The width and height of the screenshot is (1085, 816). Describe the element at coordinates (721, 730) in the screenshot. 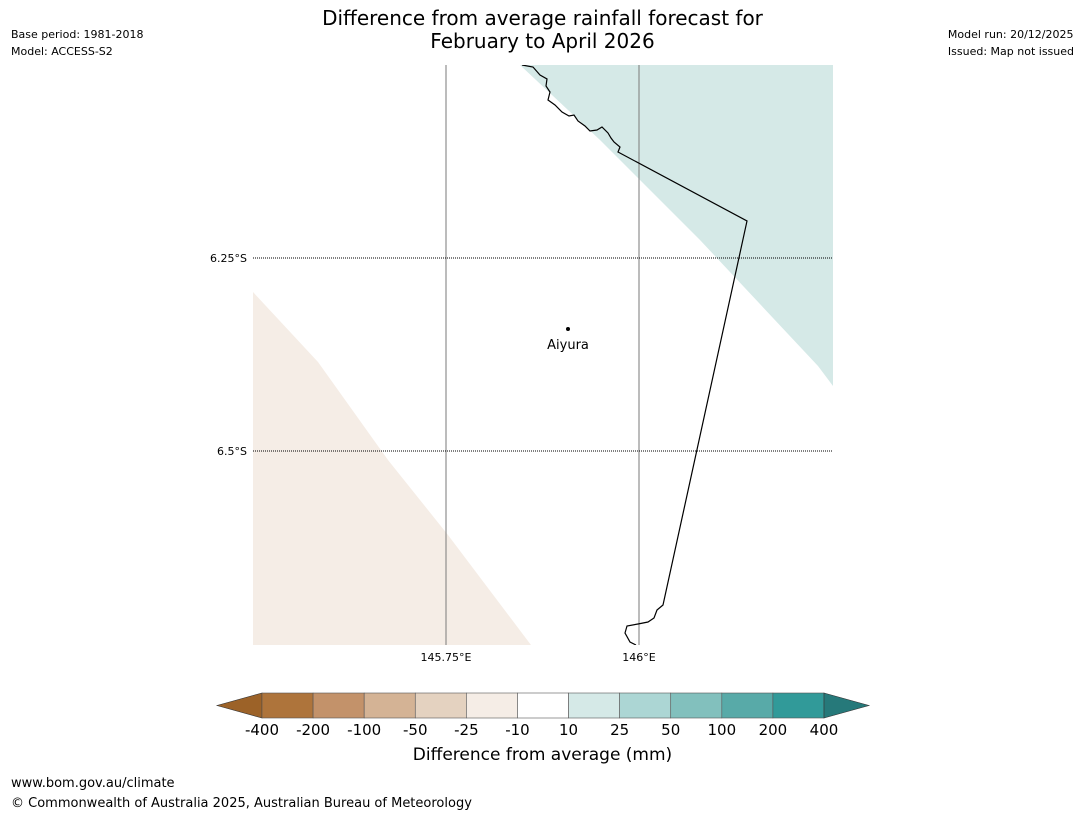

I see `colorbar-tick-label: 100` at that location.